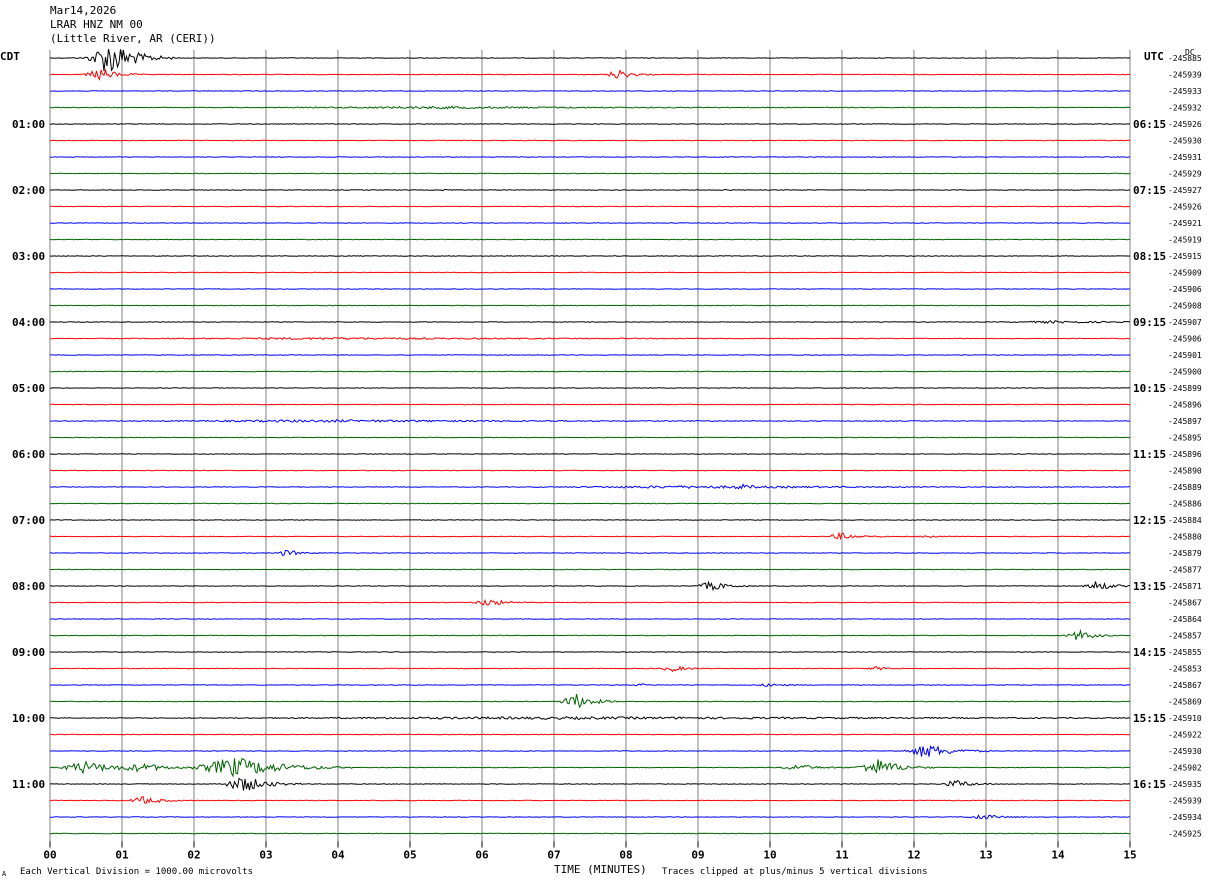 The height and width of the screenshot is (886, 1210). I want to click on dc-offset-label: -245855, so click(1185, 652).